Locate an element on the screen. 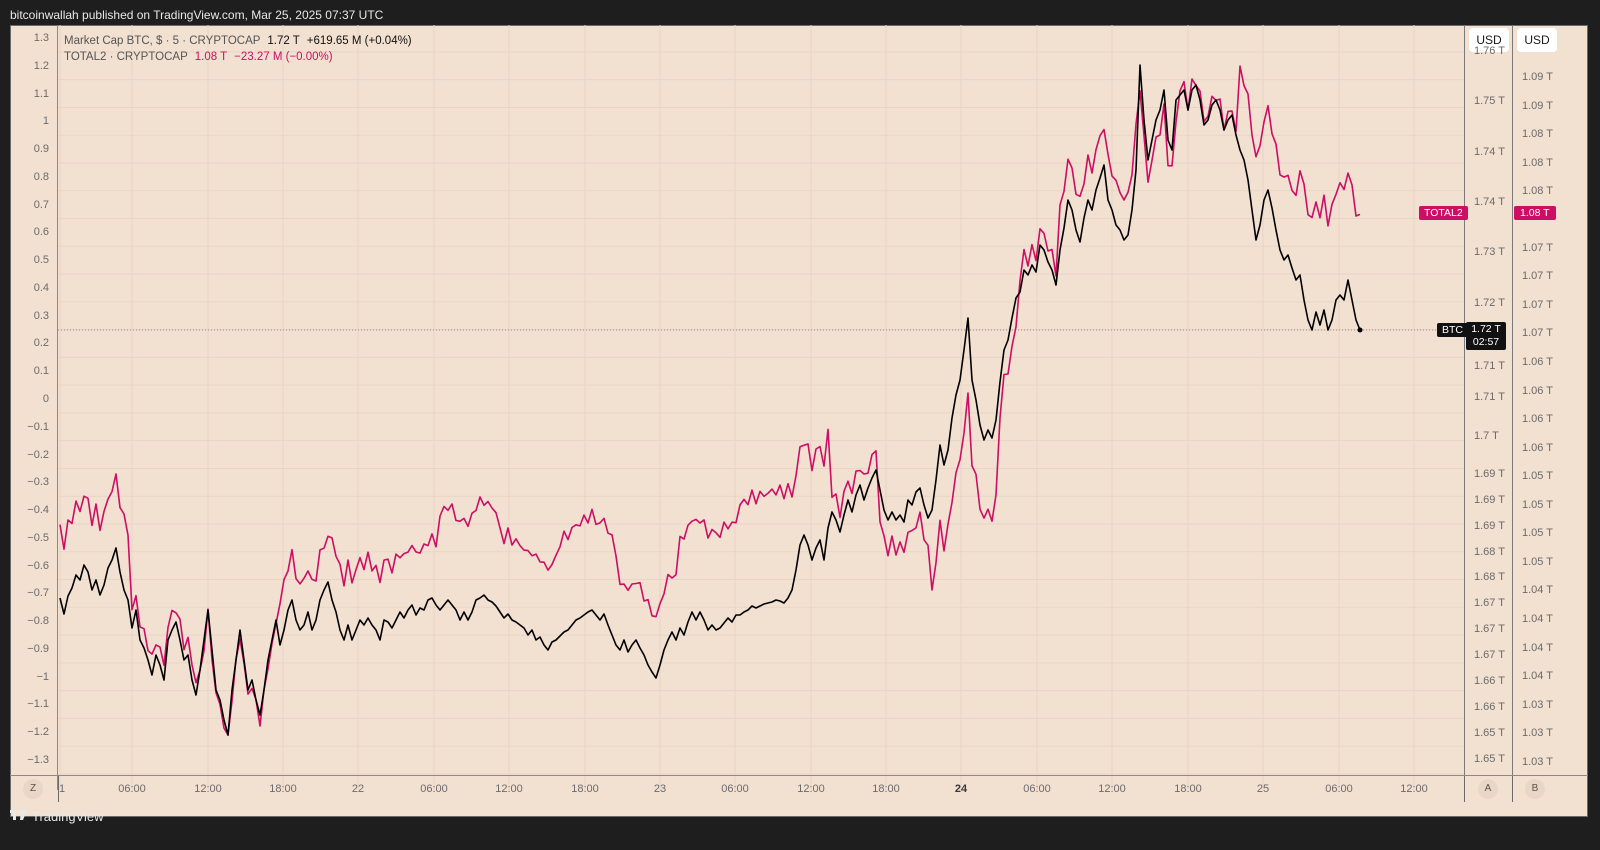  left-axis-tick: 0.6 is located at coordinates (41, 232).